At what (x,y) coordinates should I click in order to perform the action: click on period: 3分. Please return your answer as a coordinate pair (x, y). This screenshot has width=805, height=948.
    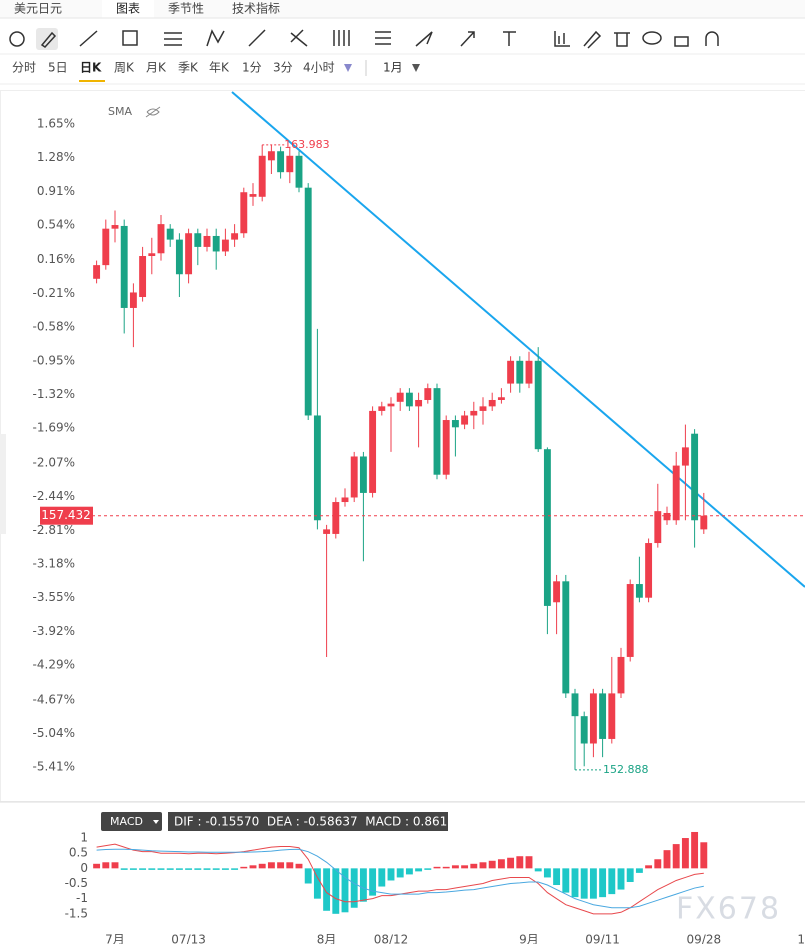
    Looking at the image, I should click on (283, 68).